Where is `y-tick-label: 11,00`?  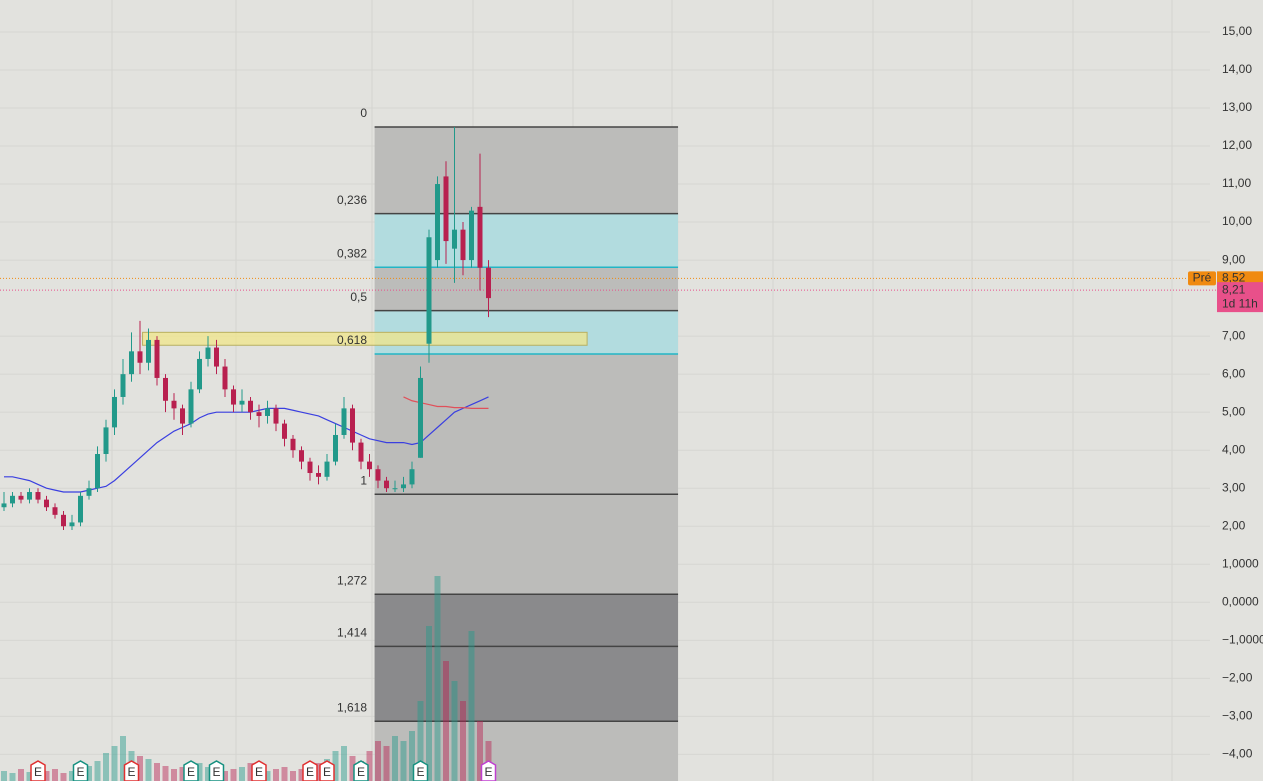 y-tick-label: 11,00 is located at coordinates (1236, 183).